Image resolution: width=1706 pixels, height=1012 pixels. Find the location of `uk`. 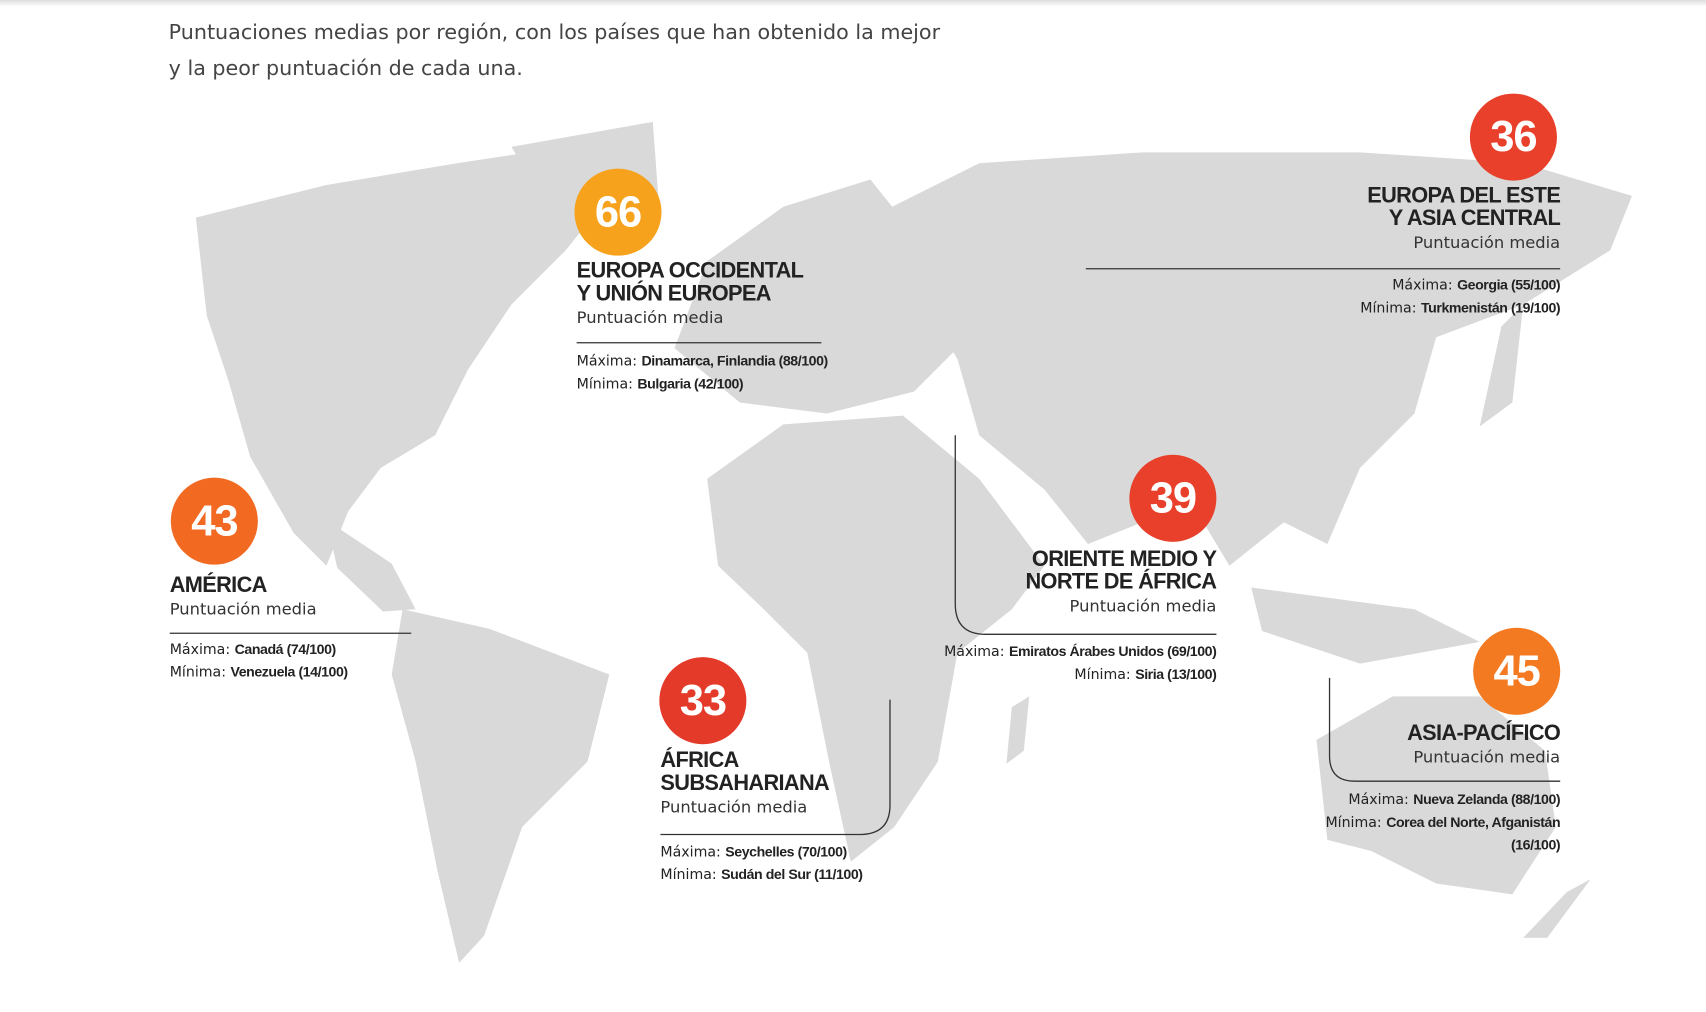

uk is located at coordinates (757, 279).